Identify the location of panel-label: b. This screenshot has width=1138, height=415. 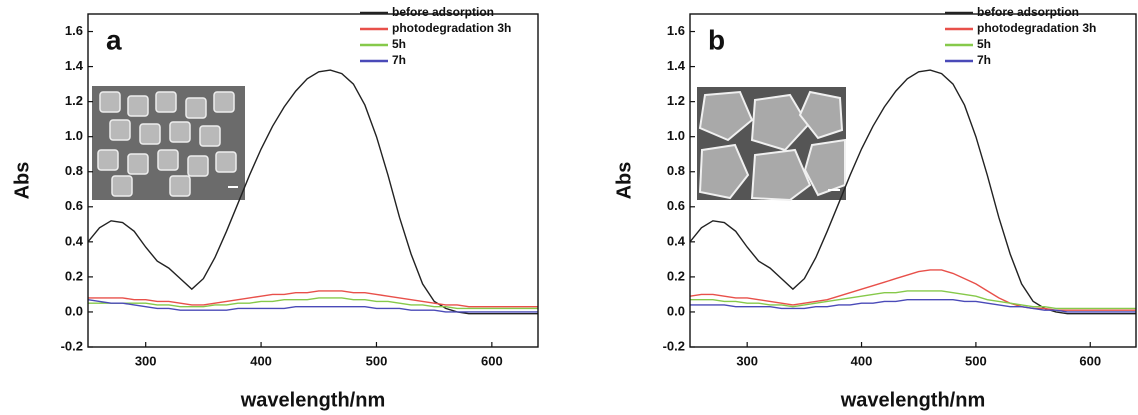
(716, 39).